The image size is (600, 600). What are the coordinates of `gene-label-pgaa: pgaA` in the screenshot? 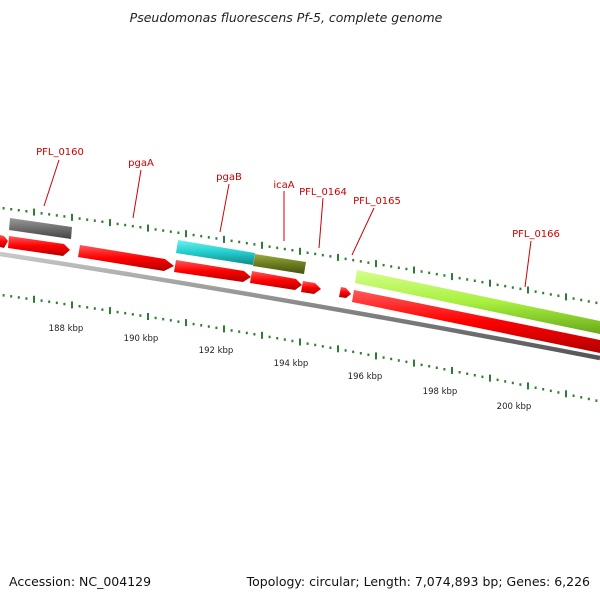 It's located at (141, 163).